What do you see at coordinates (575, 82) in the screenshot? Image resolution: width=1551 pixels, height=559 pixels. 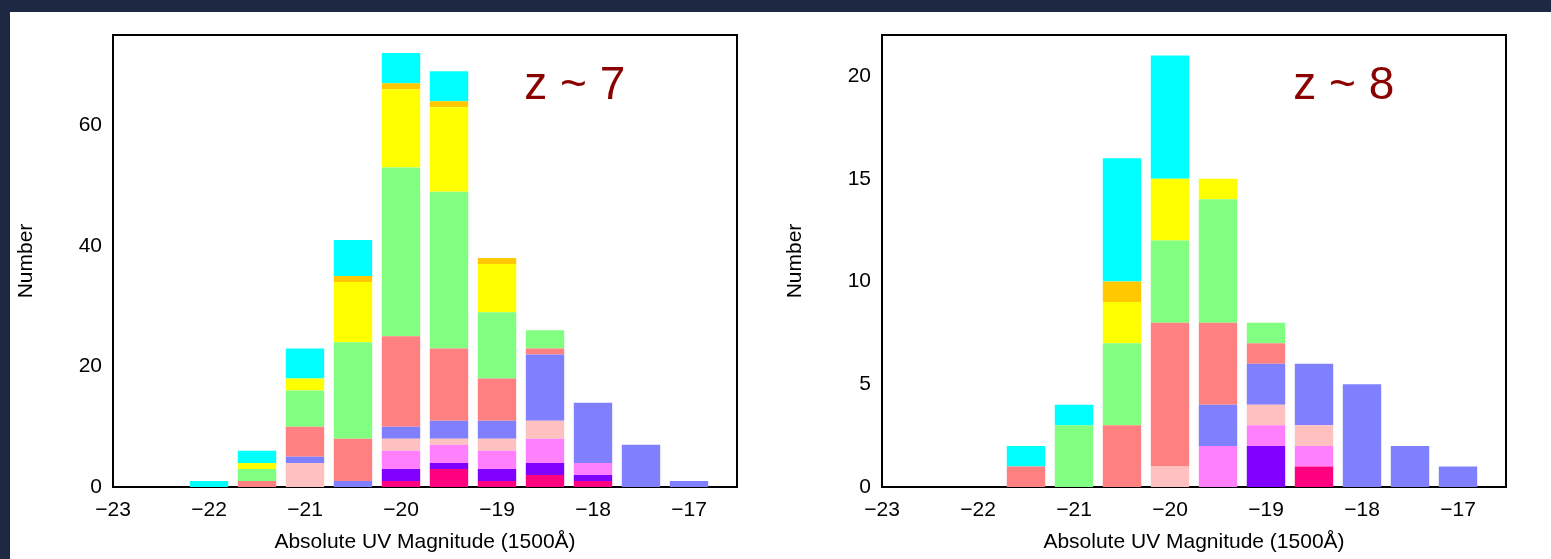 I see `annotation: z ~ 7` at bounding box center [575, 82].